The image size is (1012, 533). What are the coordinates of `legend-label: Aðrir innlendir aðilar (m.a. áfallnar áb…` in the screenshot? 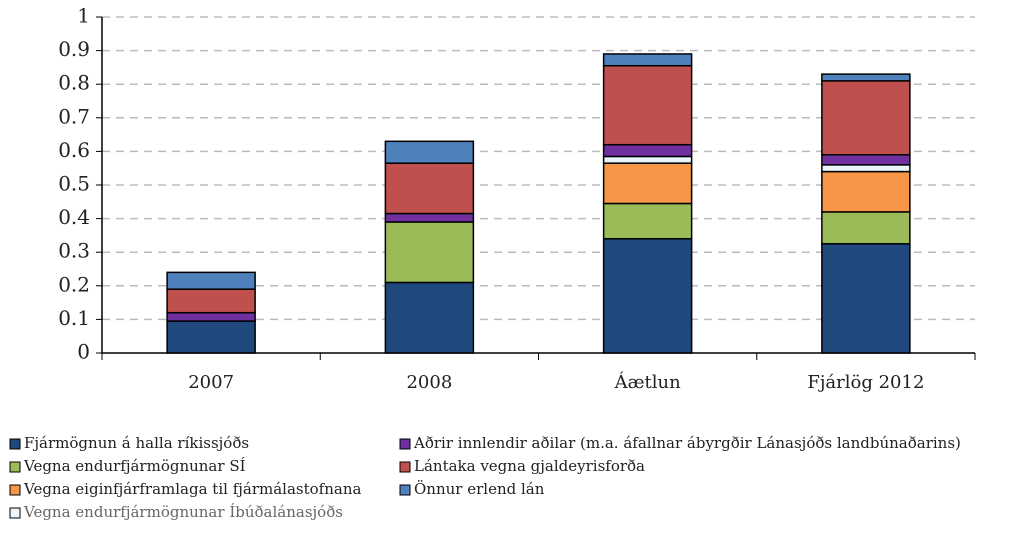 It's located at (687, 443).